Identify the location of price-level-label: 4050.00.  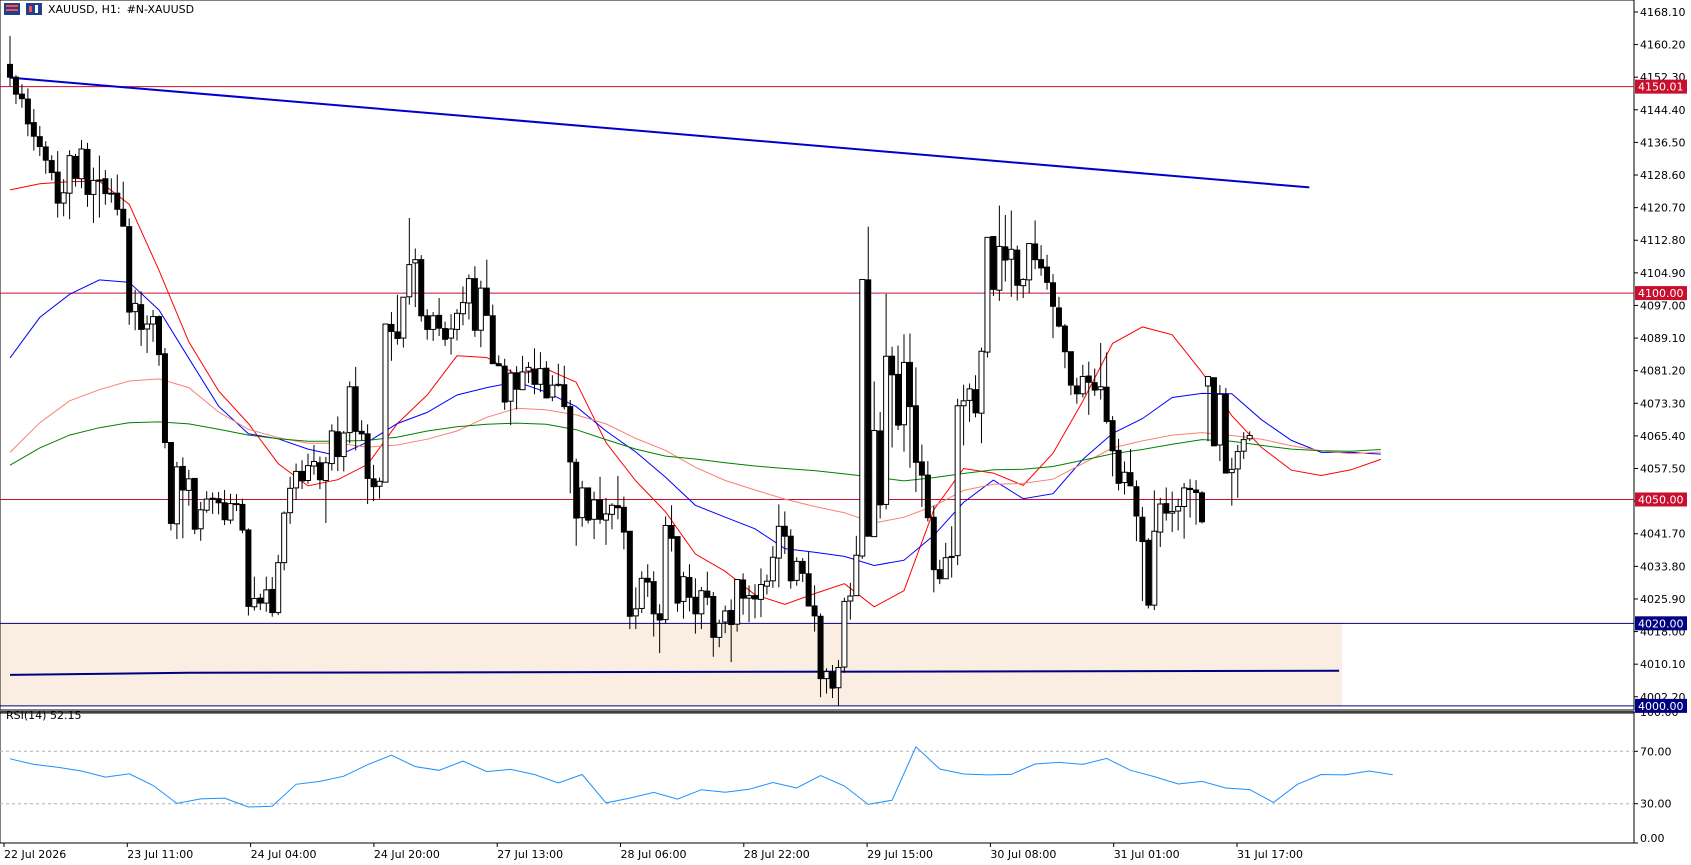
(1661, 499).